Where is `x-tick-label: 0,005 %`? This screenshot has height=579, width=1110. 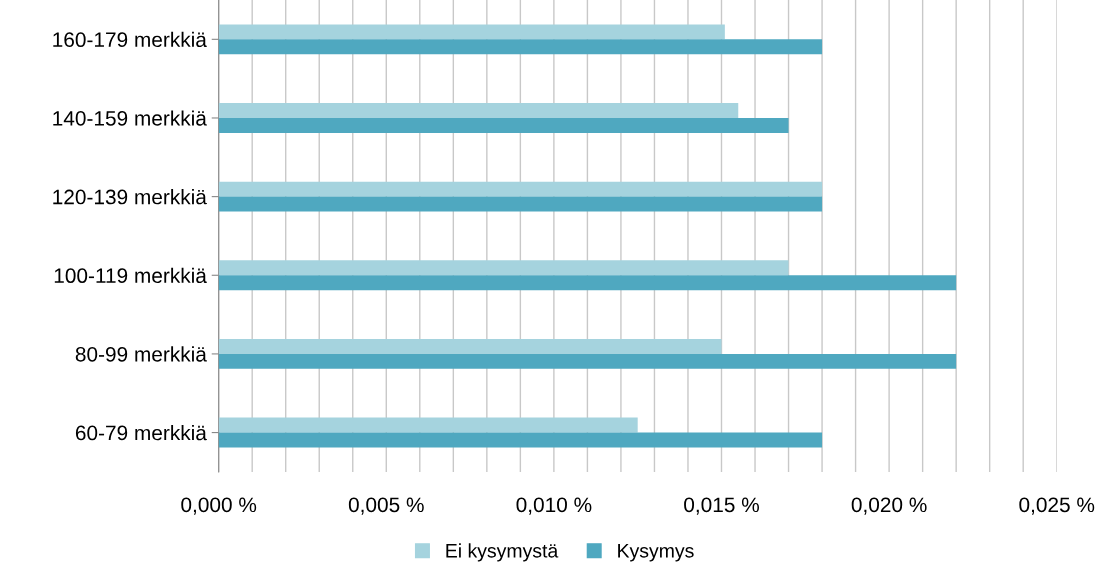 x-tick-label: 0,005 % is located at coordinates (386, 506).